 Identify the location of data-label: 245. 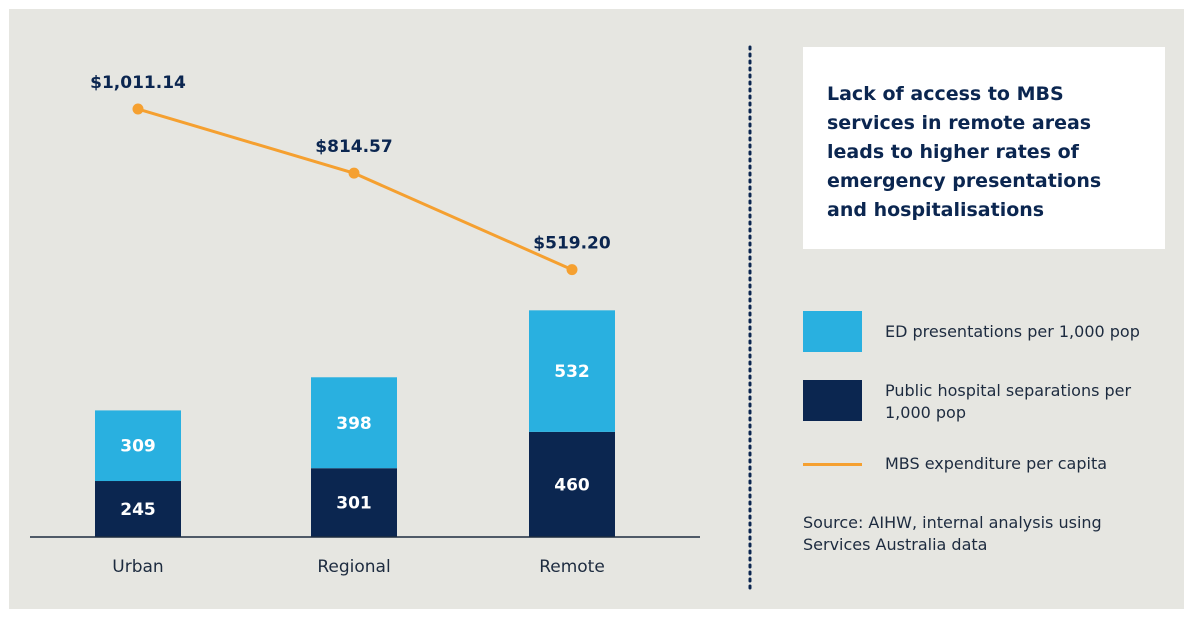
(138, 510).